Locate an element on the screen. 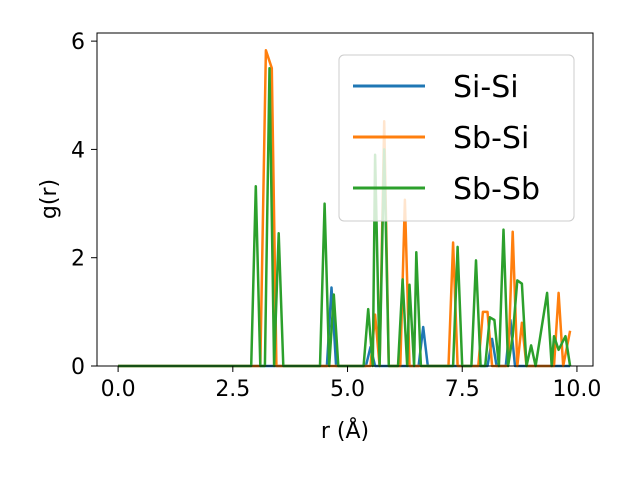 Image resolution: width=640 pixels, height=480 pixels. legend-label-sb-si: Sb-Si is located at coordinates (491, 138).